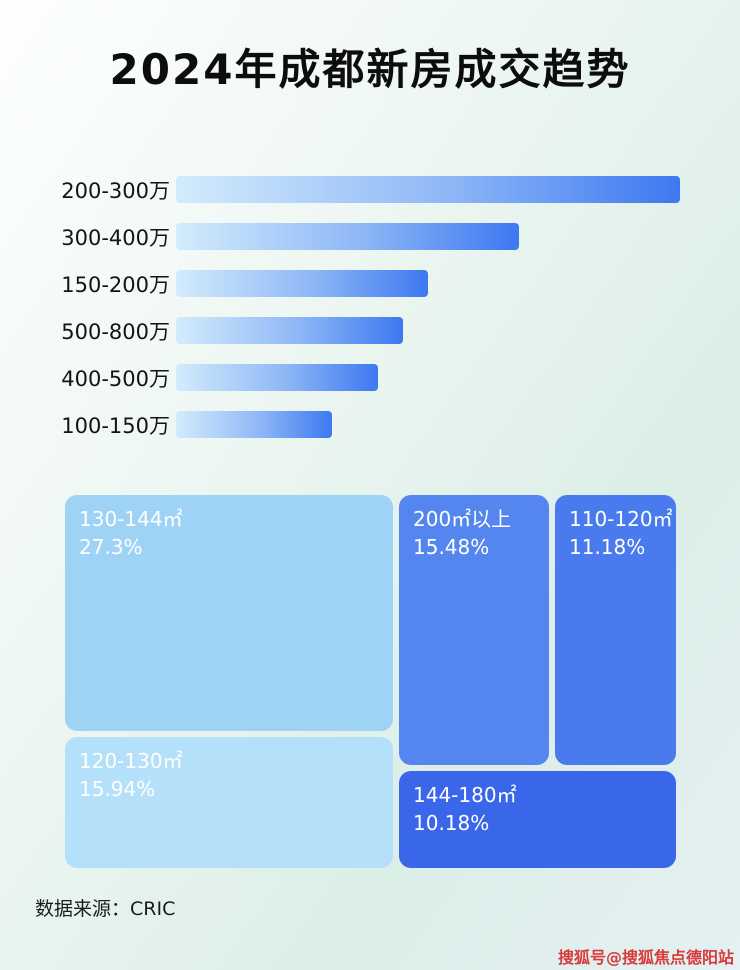 The image size is (740, 970). Describe the element at coordinates (645, 957) in the screenshot. I see `watermark: 搜狐号@搜狐焦点德阳站` at that location.